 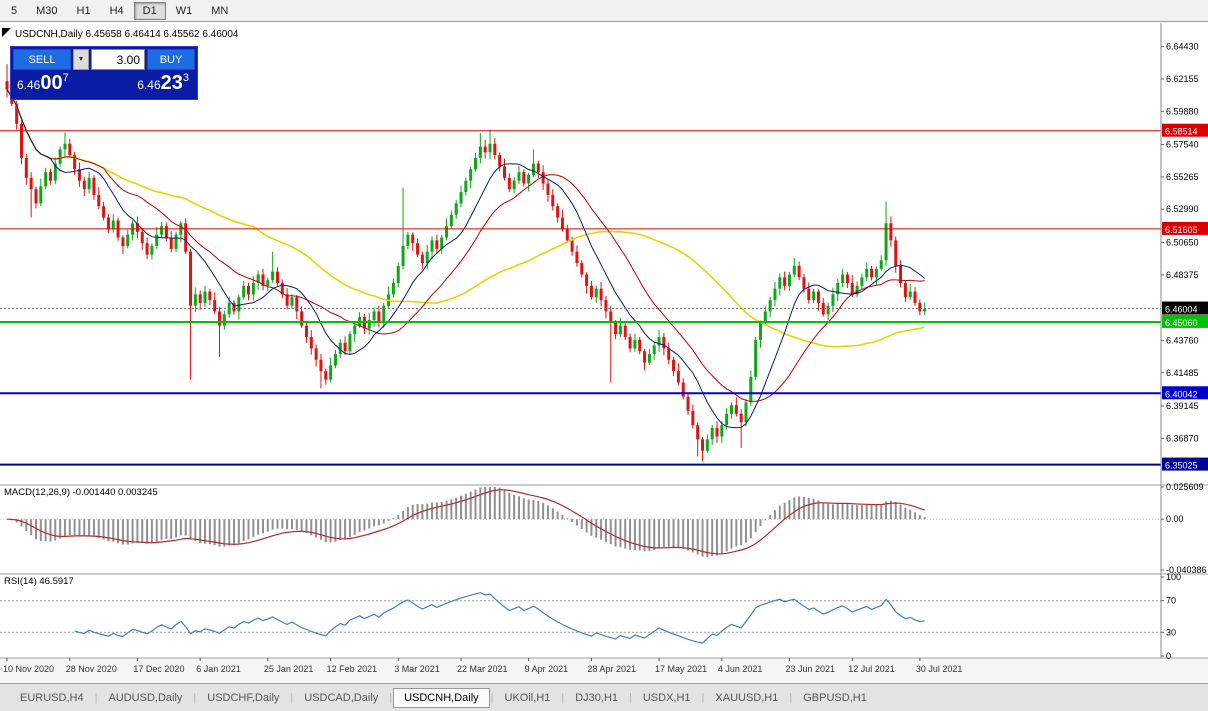 What do you see at coordinates (596, 697) in the screenshot?
I see `chart-tab-dj30-h1: DJ30,H1` at bounding box center [596, 697].